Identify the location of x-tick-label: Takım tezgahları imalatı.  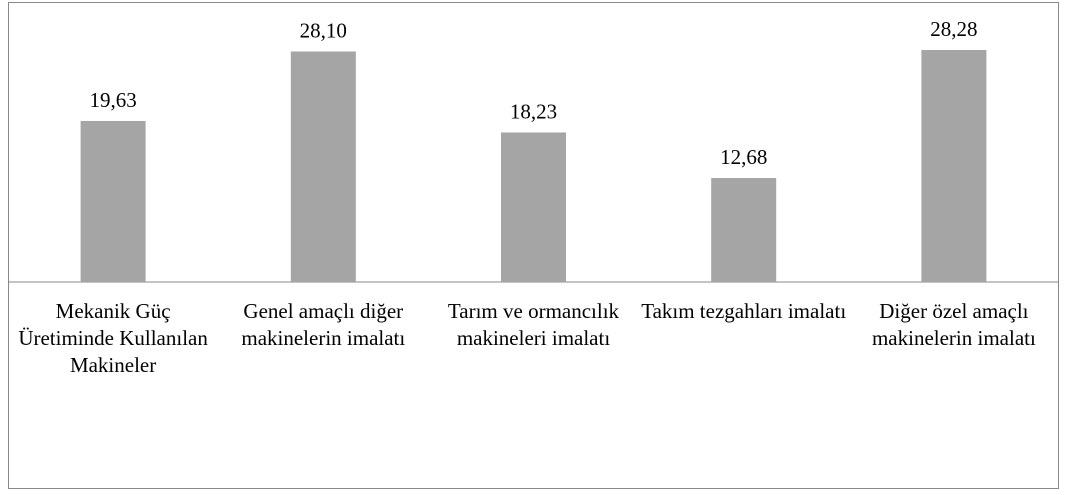
(744, 311).